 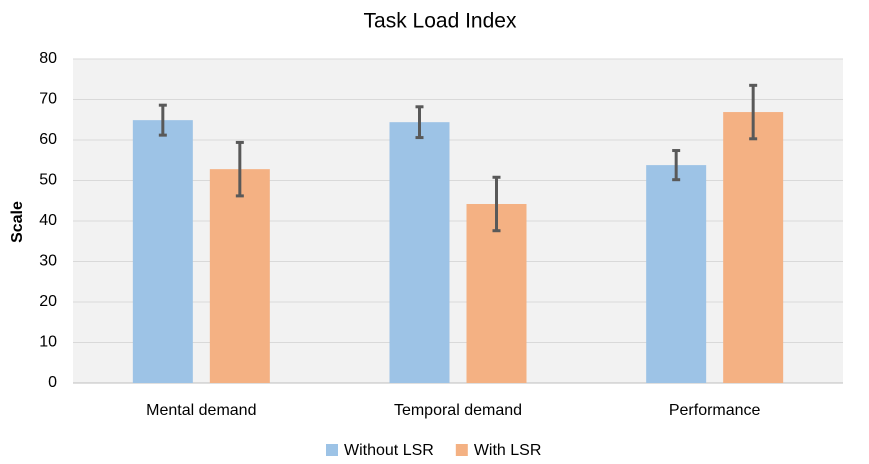 What do you see at coordinates (52, 382) in the screenshot?
I see `y-tick-label: 0` at bounding box center [52, 382].